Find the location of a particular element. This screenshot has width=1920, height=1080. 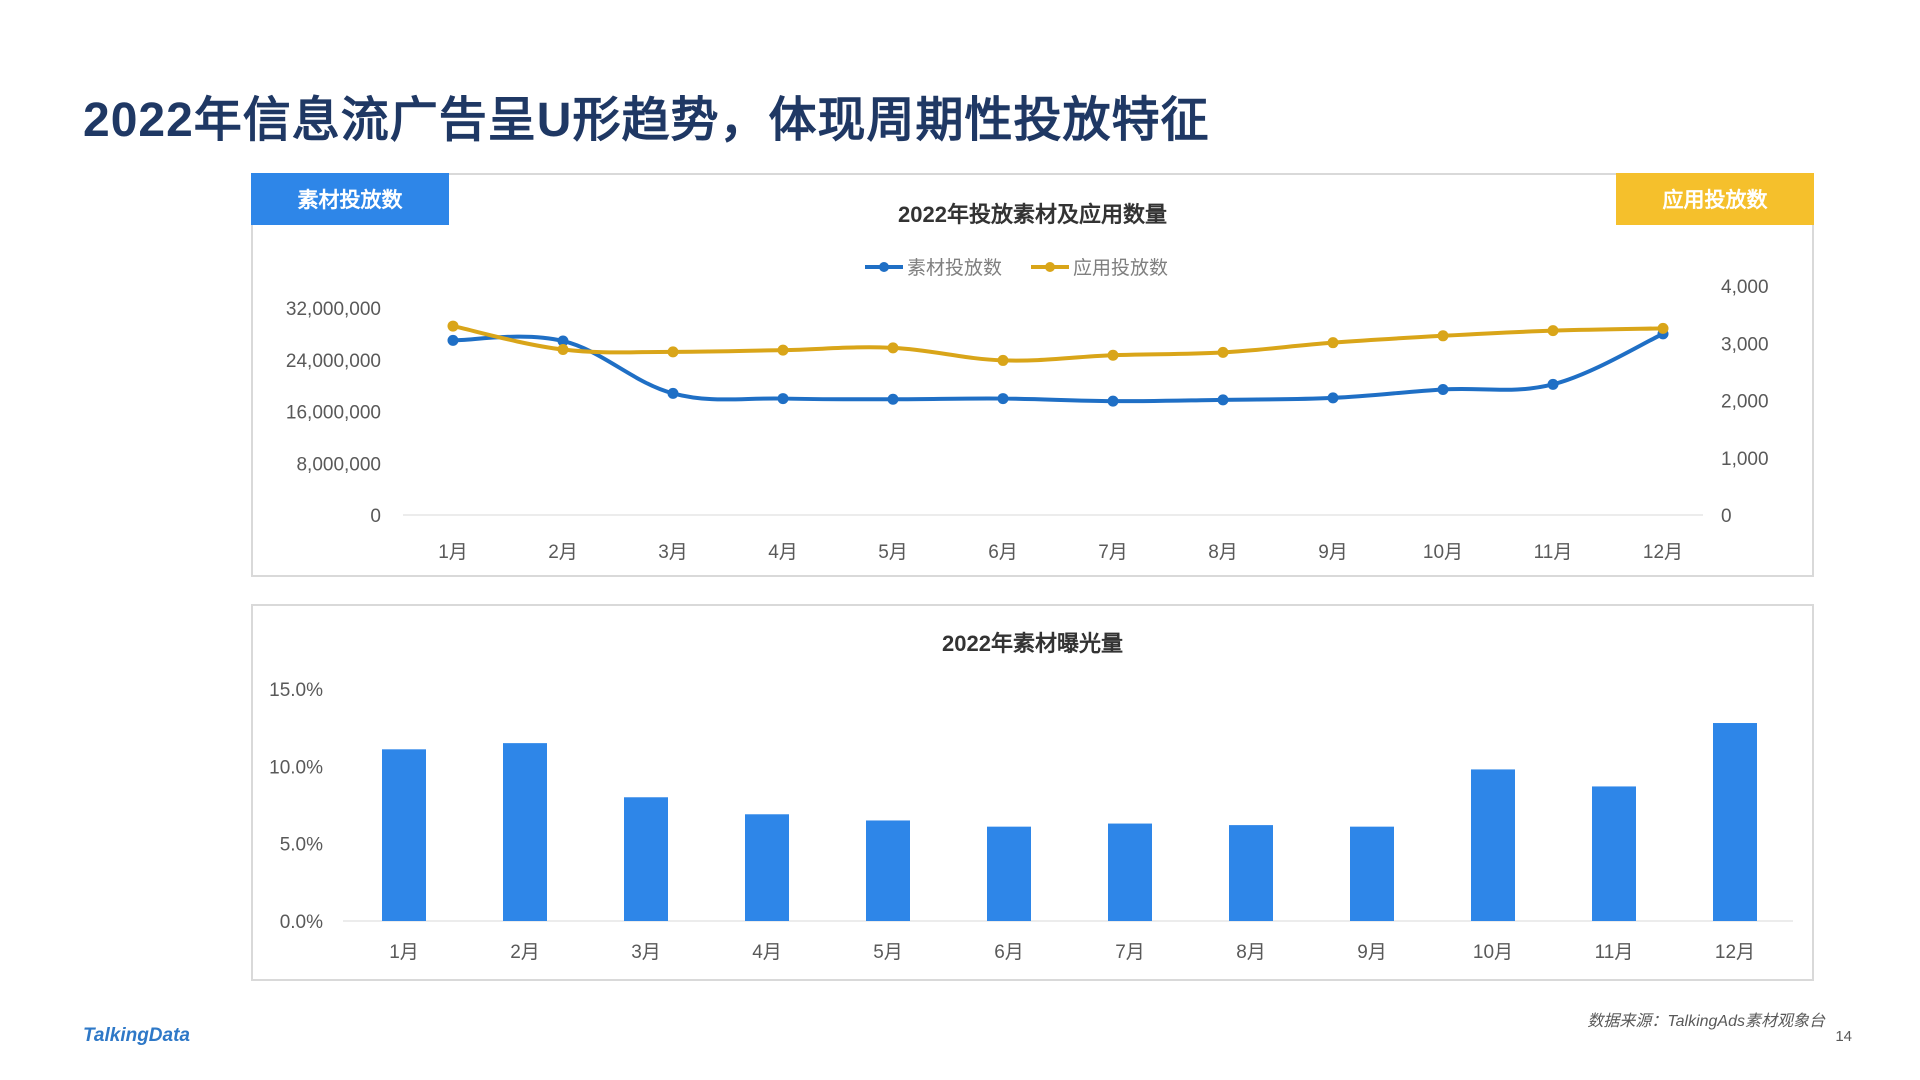

right-axis-tick-label: 1,000 is located at coordinates (1745, 459).